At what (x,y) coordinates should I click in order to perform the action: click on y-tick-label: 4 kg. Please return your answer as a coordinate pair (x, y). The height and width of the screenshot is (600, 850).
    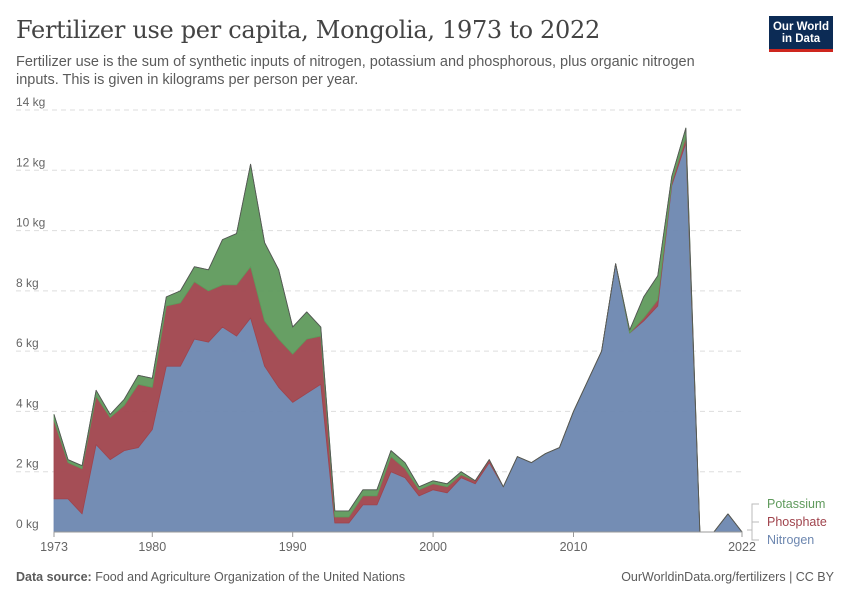
    Looking at the image, I should click on (27, 403).